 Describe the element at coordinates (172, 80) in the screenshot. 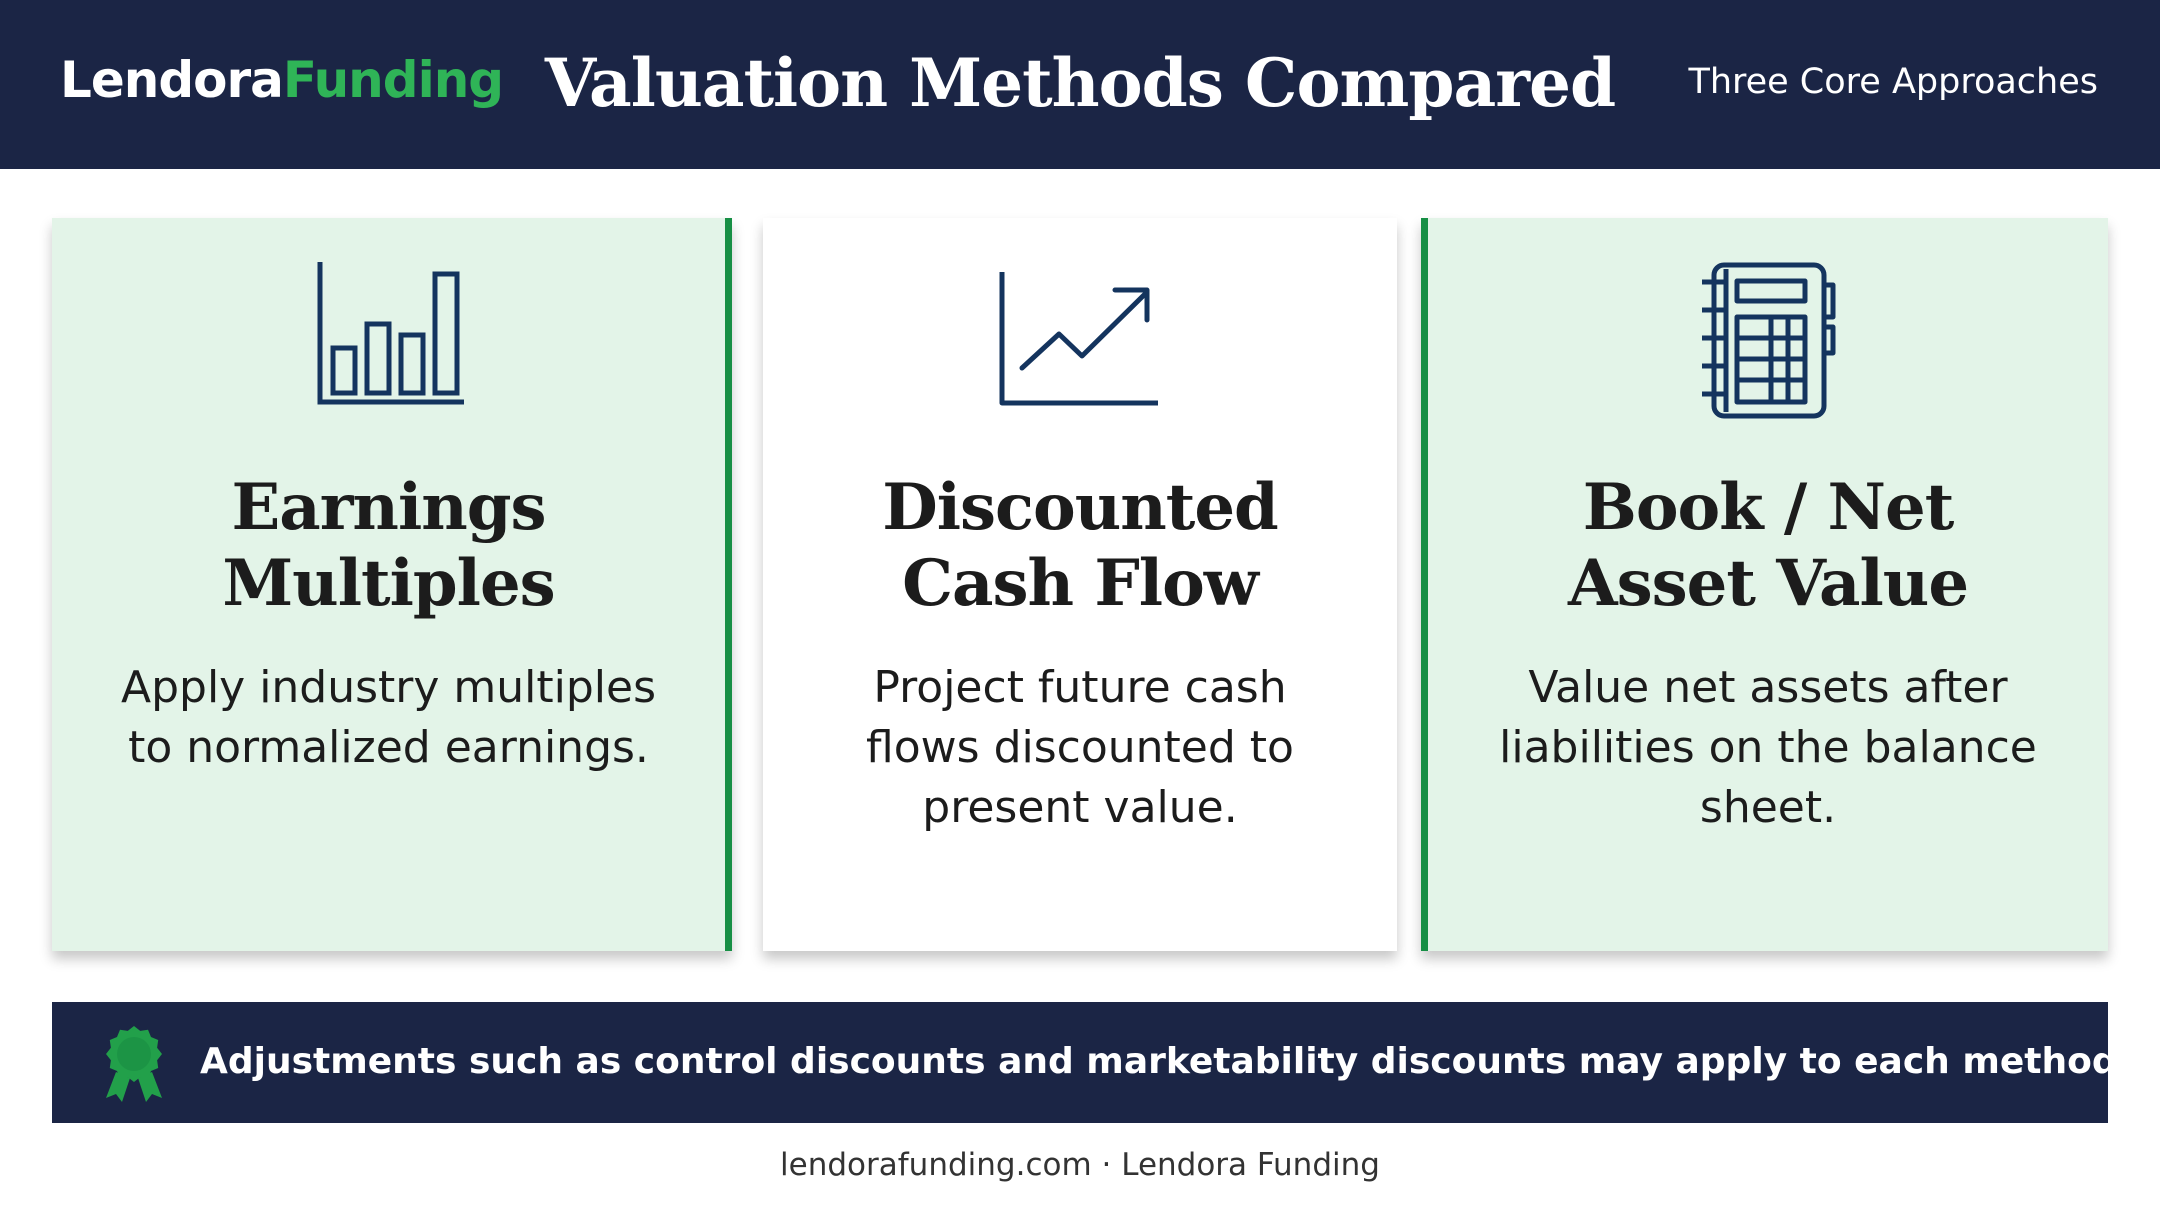

I see `logo-text-primary: Lendora` at that location.